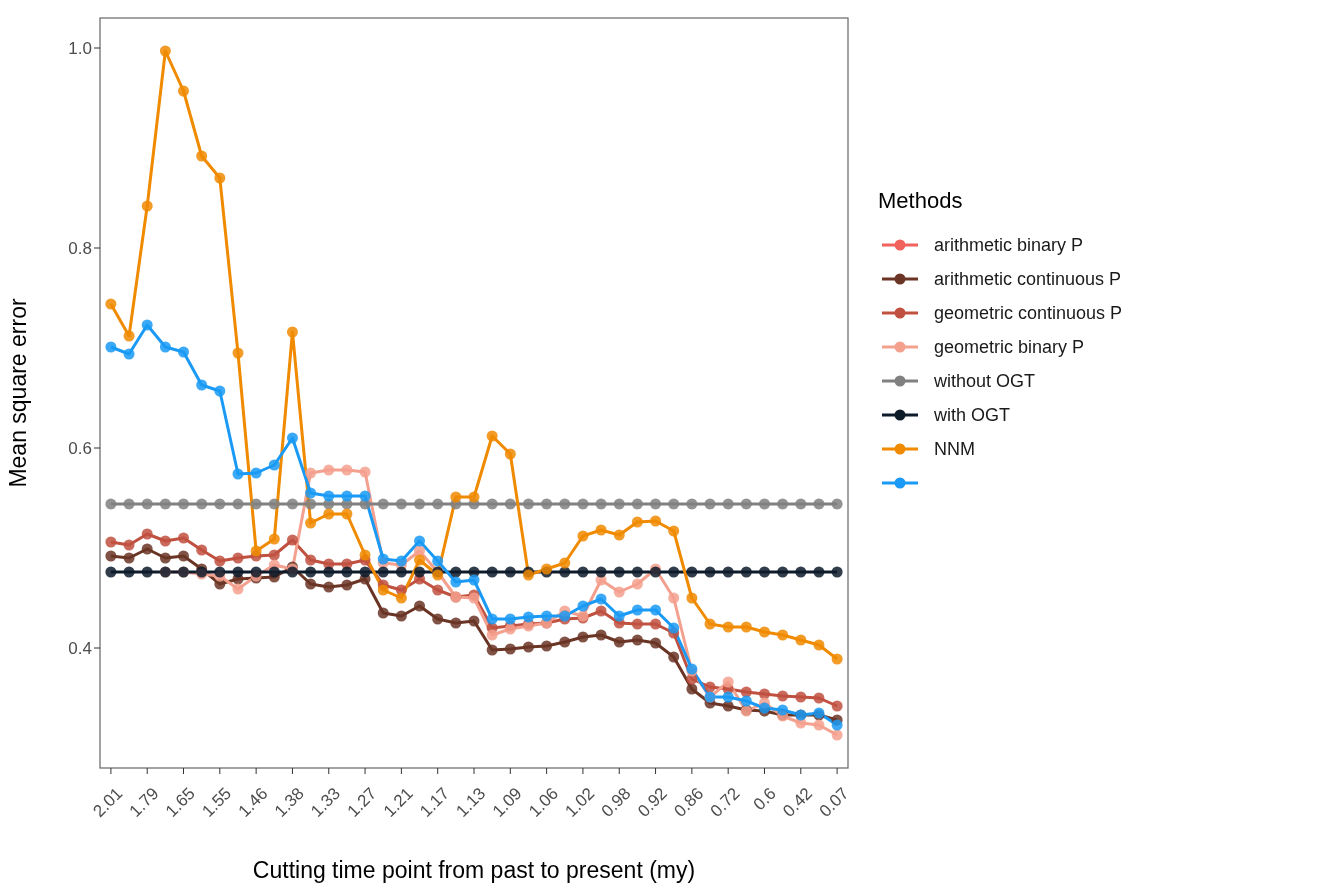 This screenshot has width=1336, height=890. What do you see at coordinates (954, 449) in the screenshot?
I see `legend-label: NNM` at bounding box center [954, 449].